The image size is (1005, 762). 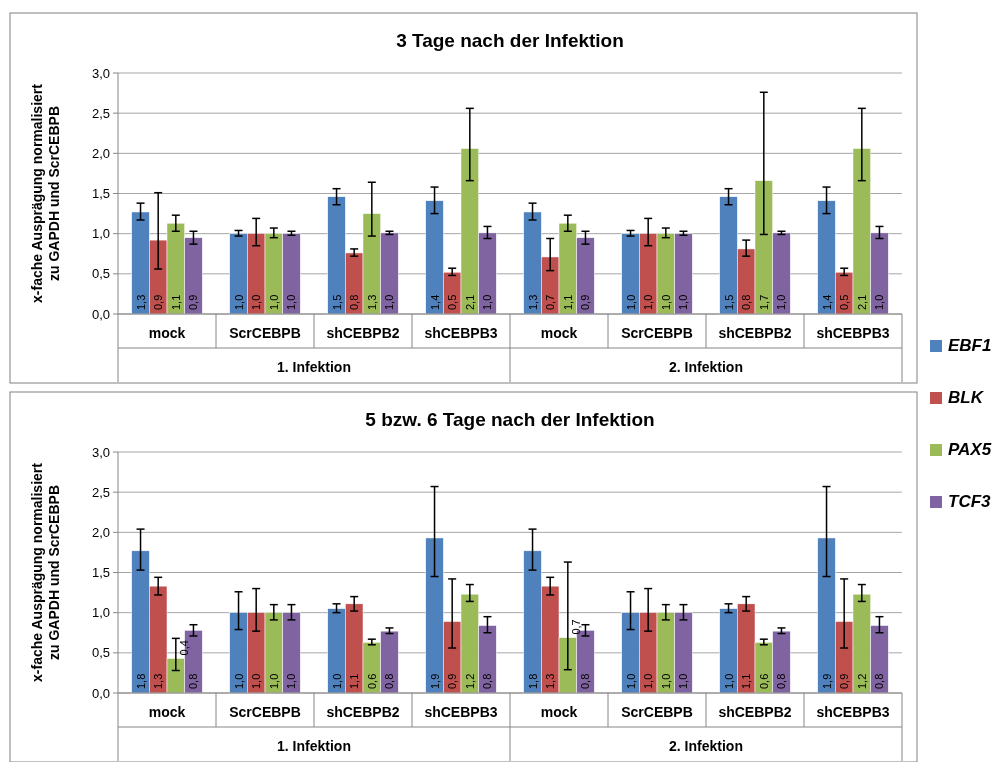 What do you see at coordinates (100, 274) in the screenshot?
I see `y-tick-label: 0,5` at bounding box center [100, 274].